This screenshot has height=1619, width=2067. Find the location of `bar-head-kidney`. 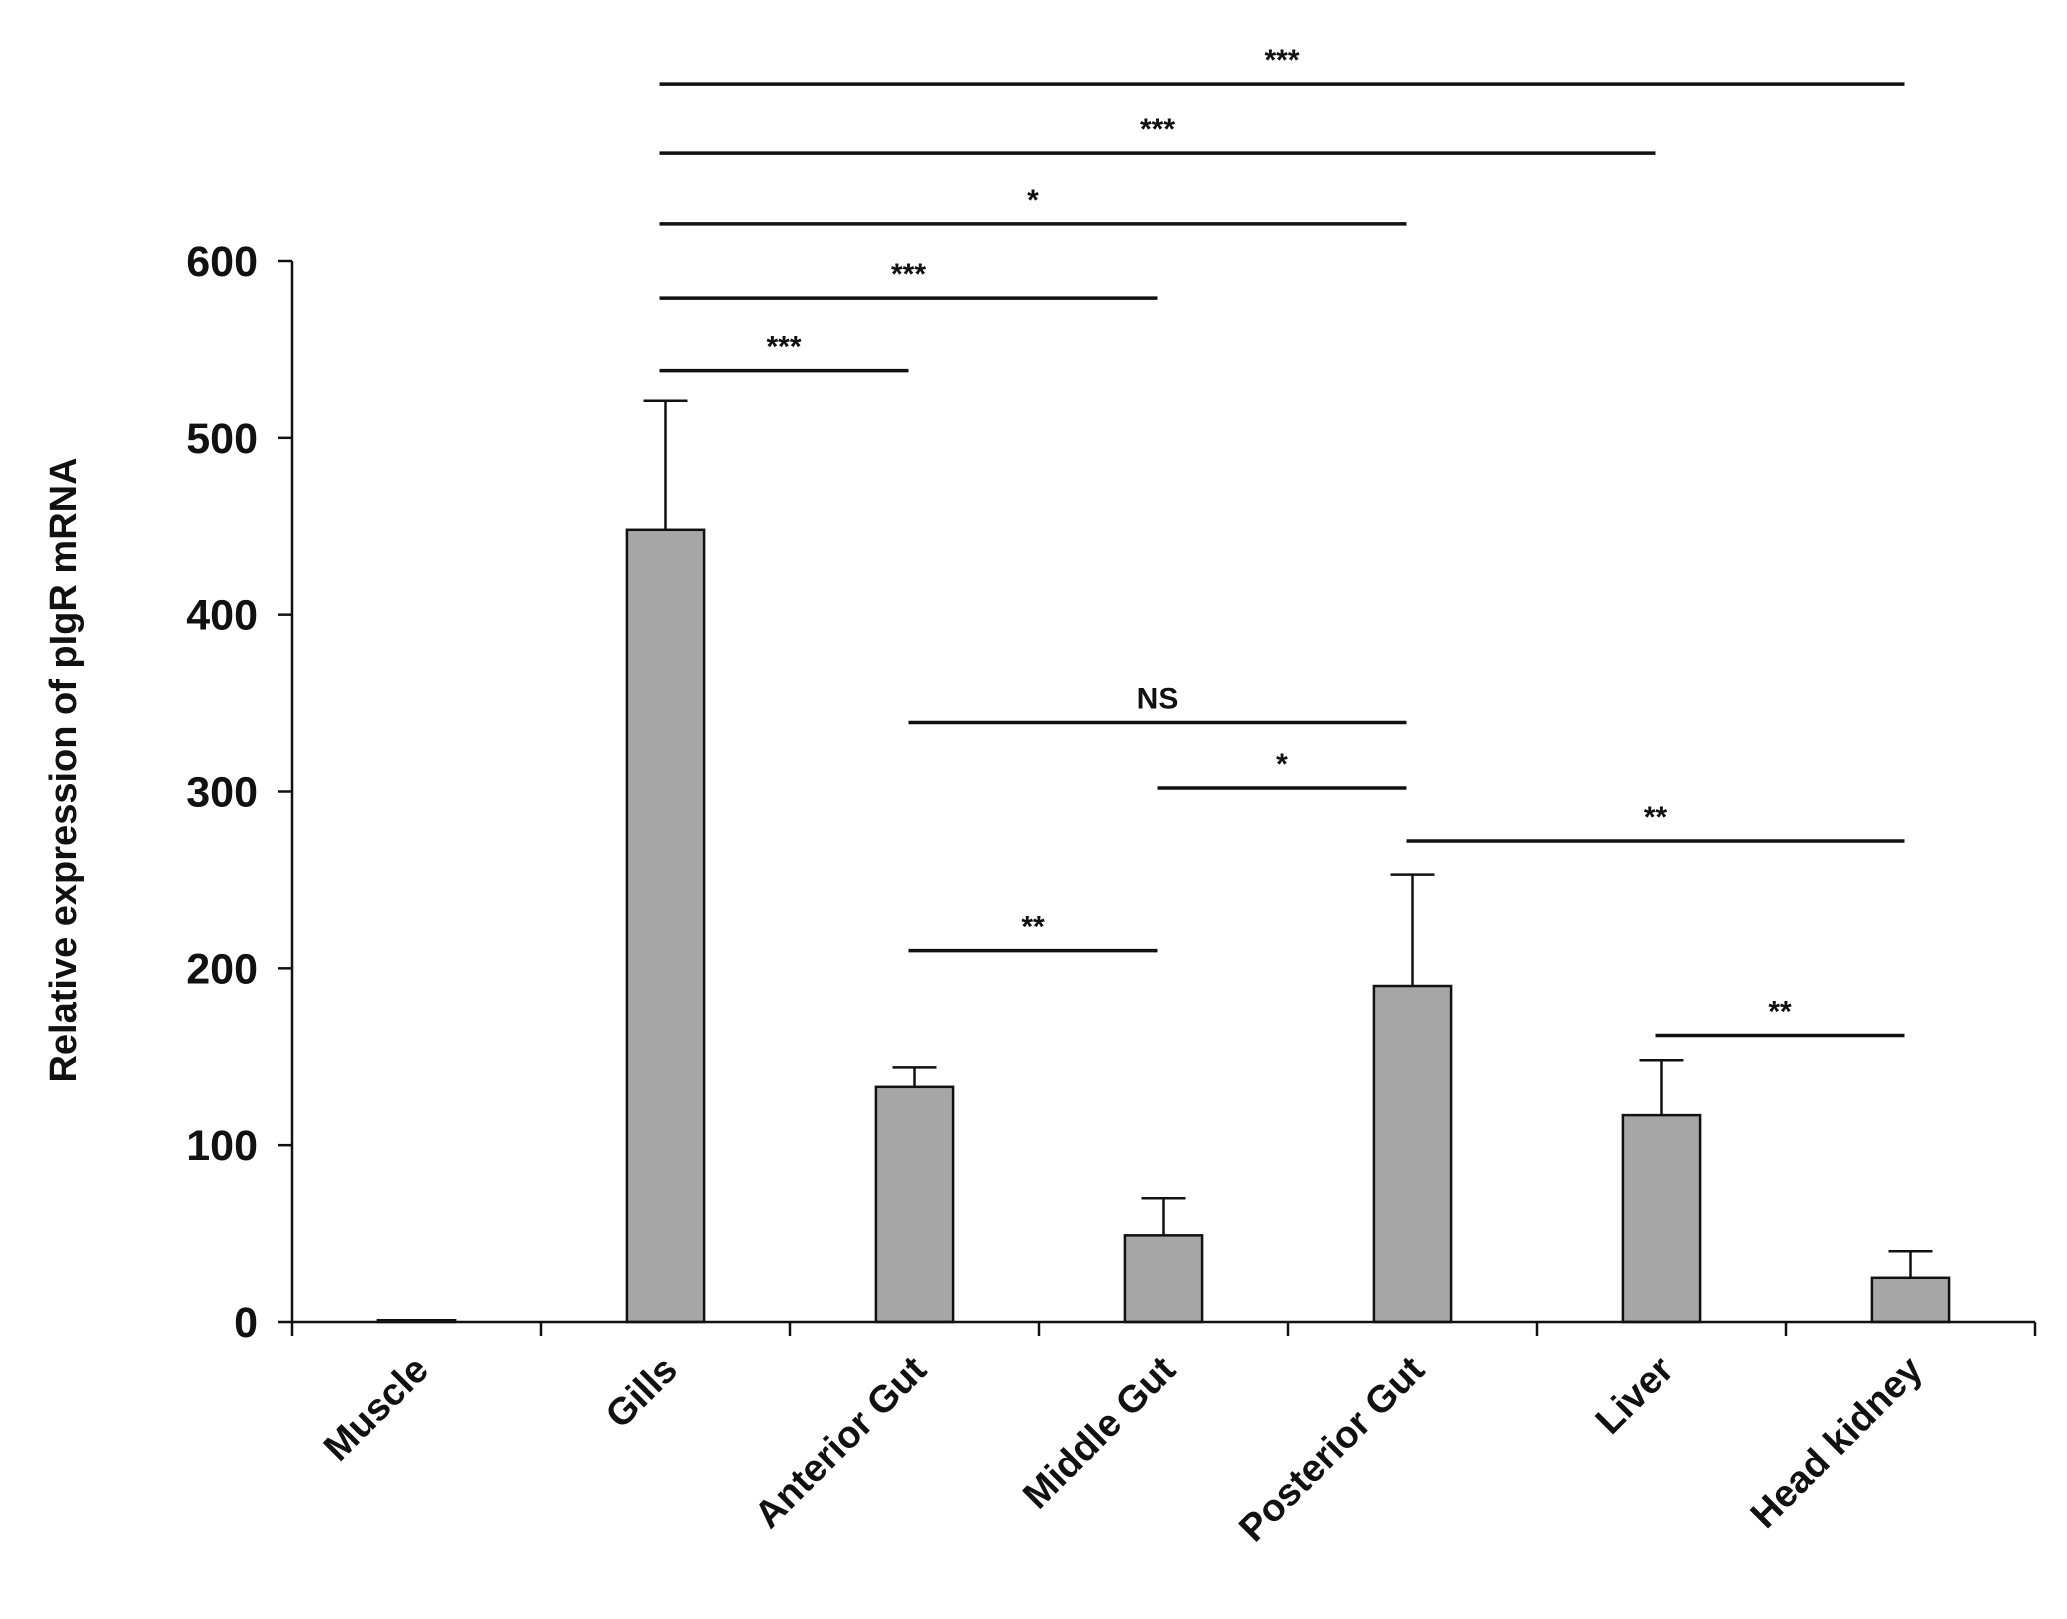

bar-head-kidney is located at coordinates (1910, 1300).